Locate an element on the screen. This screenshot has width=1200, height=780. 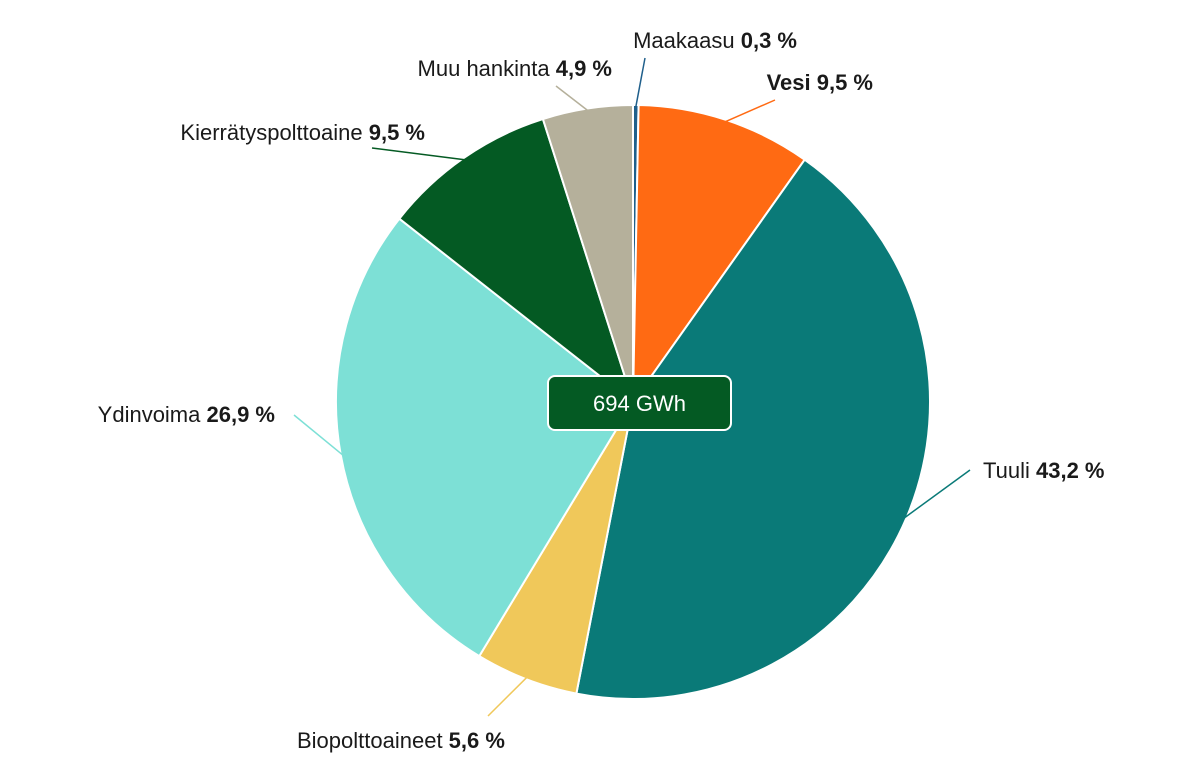
pie-slice-vesi is located at coordinates (719, 255).